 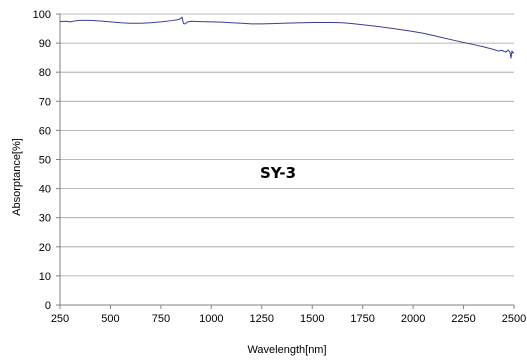 I want to click on chart-annotation: SY-3, so click(x=278, y=173).